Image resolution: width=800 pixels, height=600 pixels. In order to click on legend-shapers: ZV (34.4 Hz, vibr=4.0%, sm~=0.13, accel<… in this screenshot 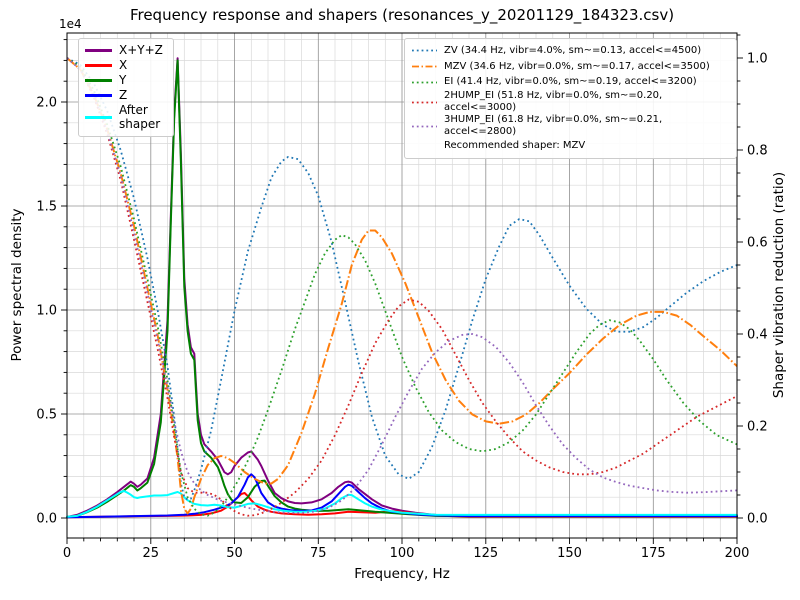, I will do `click(570, 98)`.